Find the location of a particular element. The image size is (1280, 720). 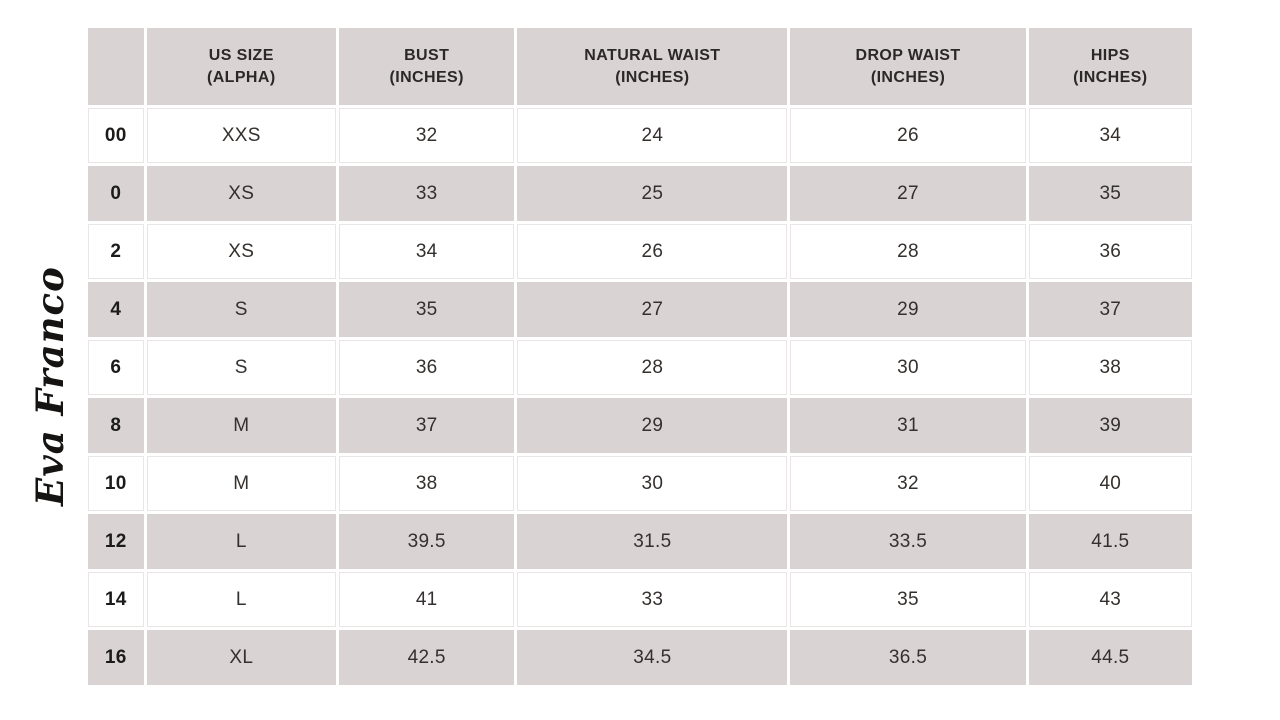

cell-hips: 41.5 is located at coordinates (1110, 541).